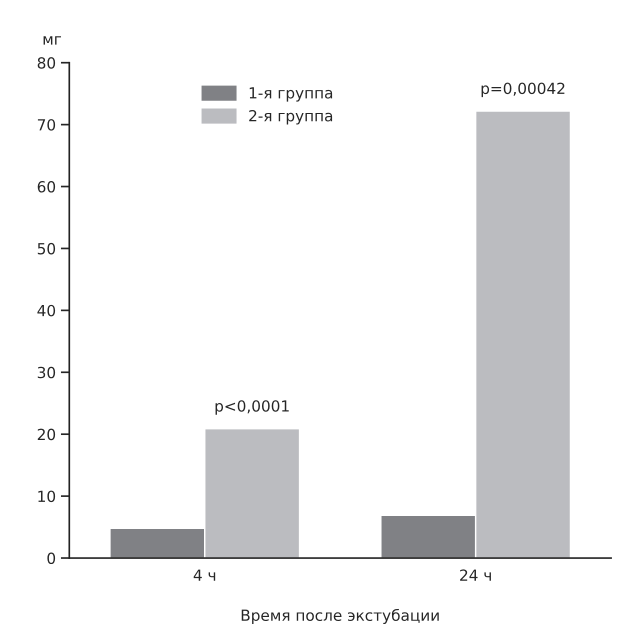  I want to click on y-tick-label: 70, so click(47, 125).